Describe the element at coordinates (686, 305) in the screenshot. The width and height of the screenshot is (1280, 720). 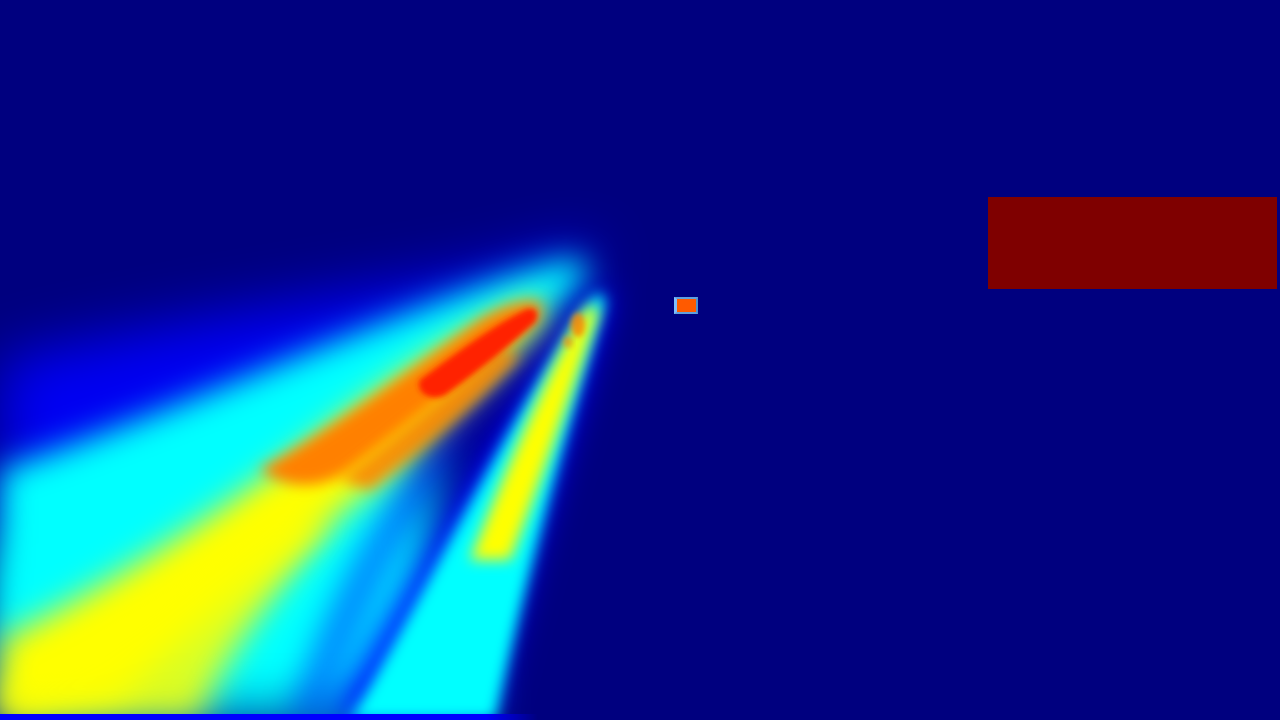
I see `orange-marker-square` at that location.